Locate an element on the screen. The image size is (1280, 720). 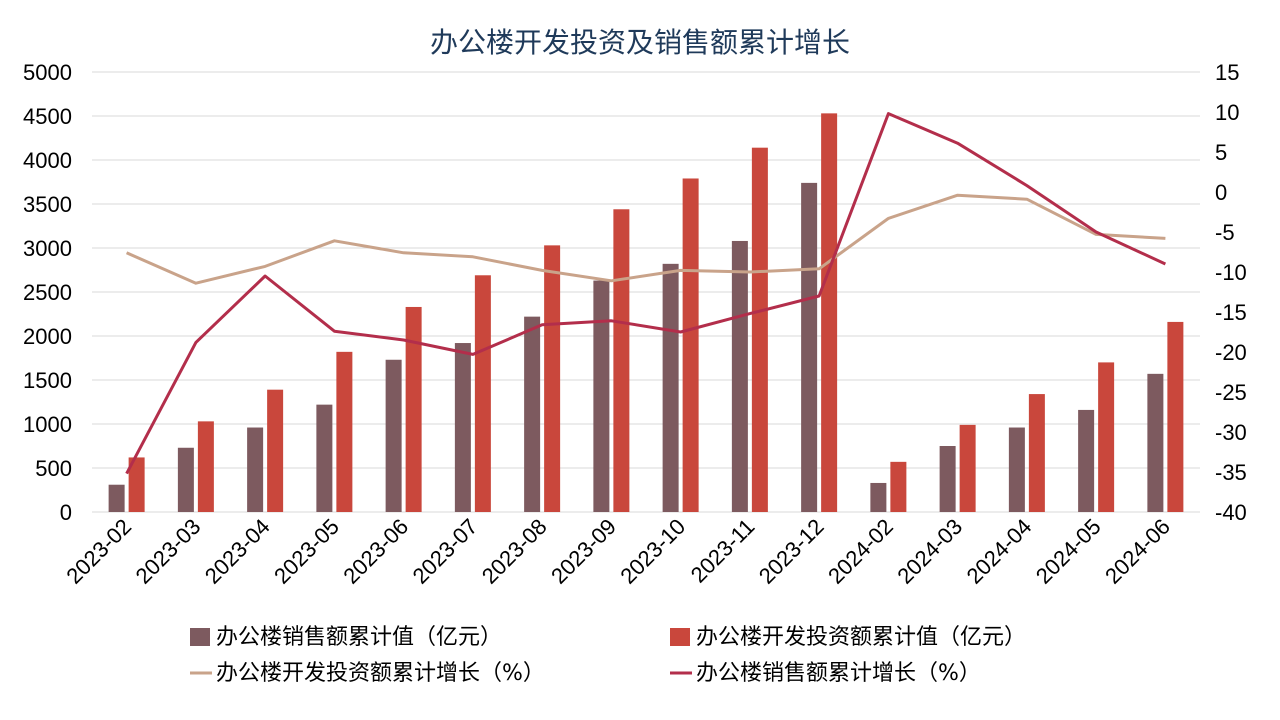
left-tick-label: 1500 is located at coordinates (47, 380).